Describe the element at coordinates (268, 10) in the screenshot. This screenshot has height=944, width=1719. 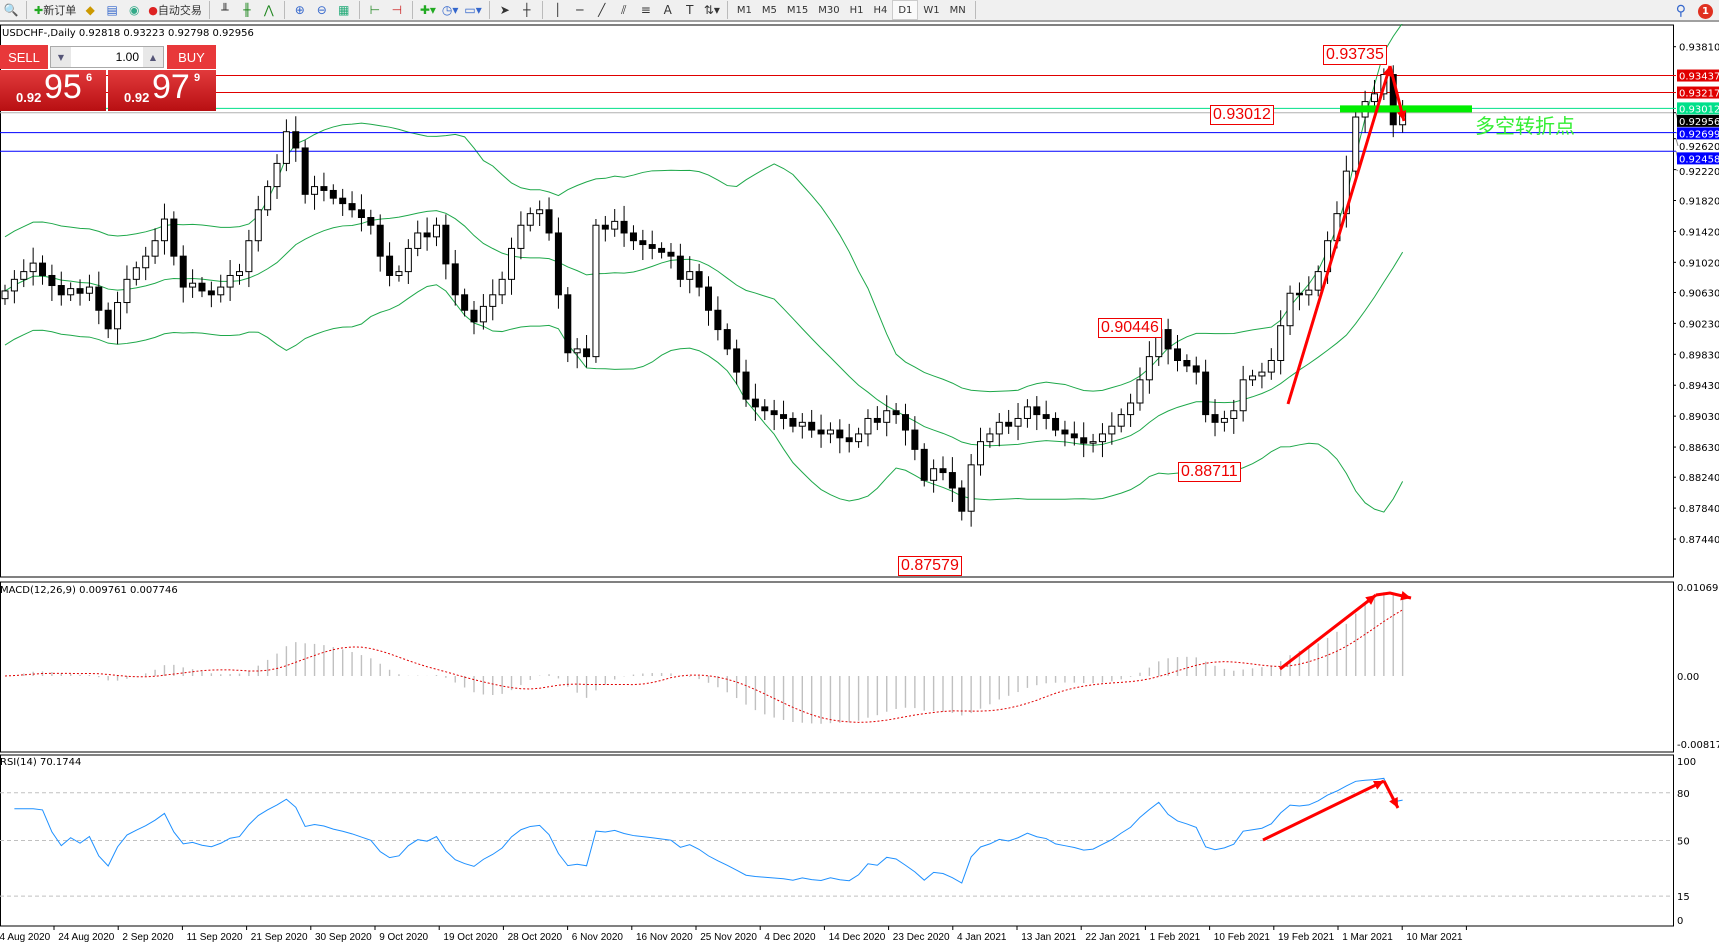
I see `line-chart-icon: ⋀` at that location.